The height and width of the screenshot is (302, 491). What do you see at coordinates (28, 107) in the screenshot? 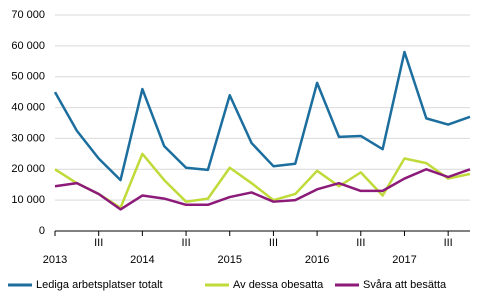
I see `y-tick-label: 40 000` at bounding box center [28, 107].